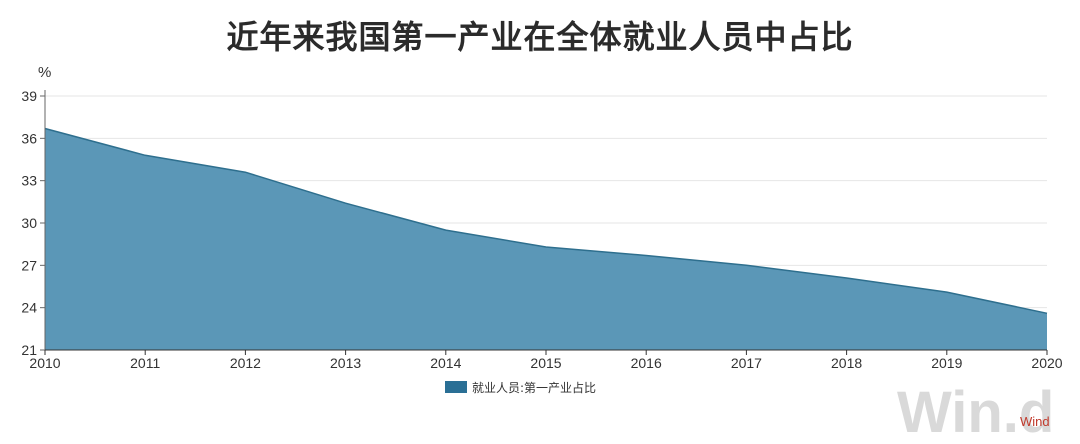 Image resolution: width=1080 pixels, height=444 pixels. Describe the element at coordinates (1035, 421) in the screenshot. I see `source-label: Wind` at that location.